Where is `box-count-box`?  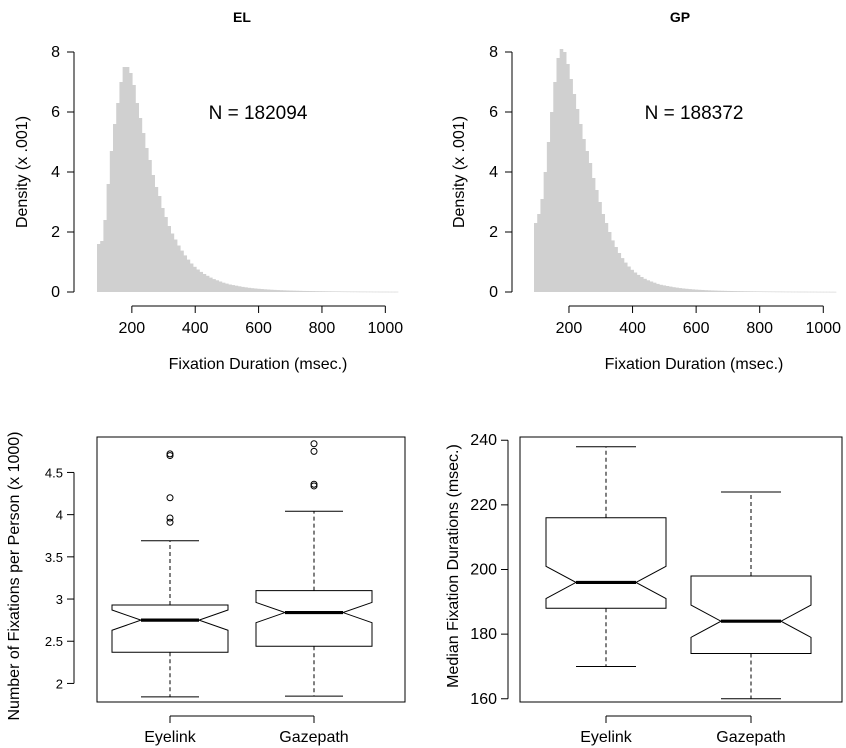
box-count-box is located at coordinates (314, 618).